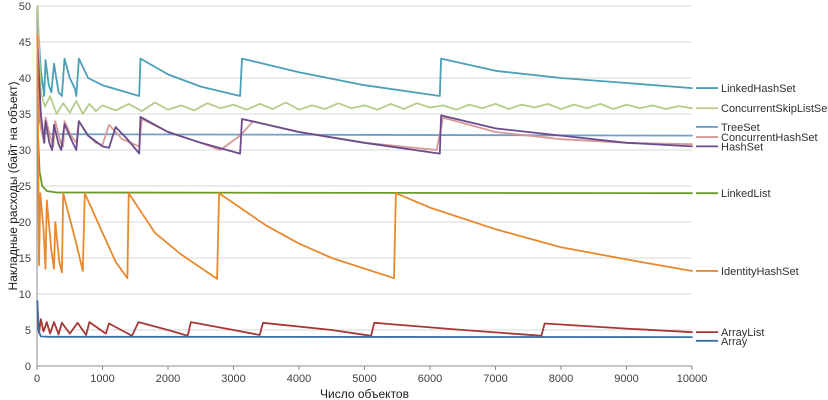  I want to click on legend-label-linkedhashset: LinkedHashSet, so click(758, 89).